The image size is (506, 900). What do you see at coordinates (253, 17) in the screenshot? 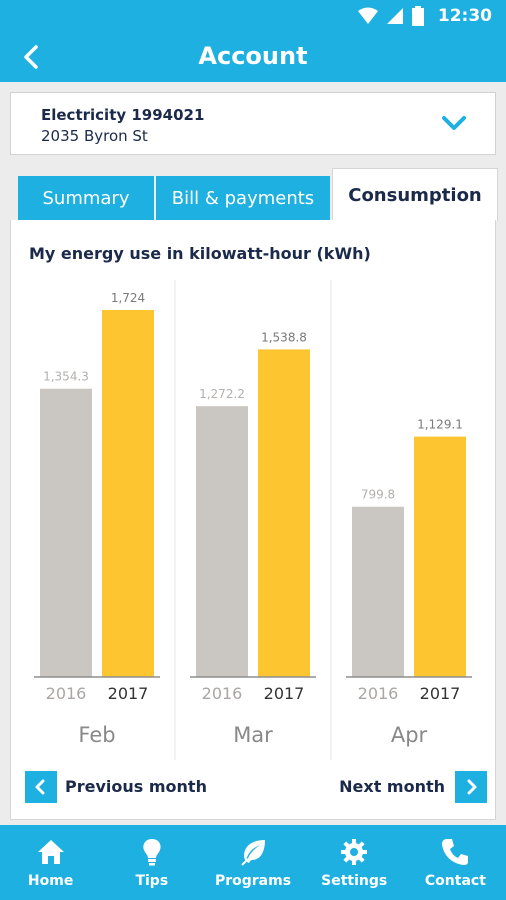
I see `status-bar: 12:30` at bounding box center [253, 17].